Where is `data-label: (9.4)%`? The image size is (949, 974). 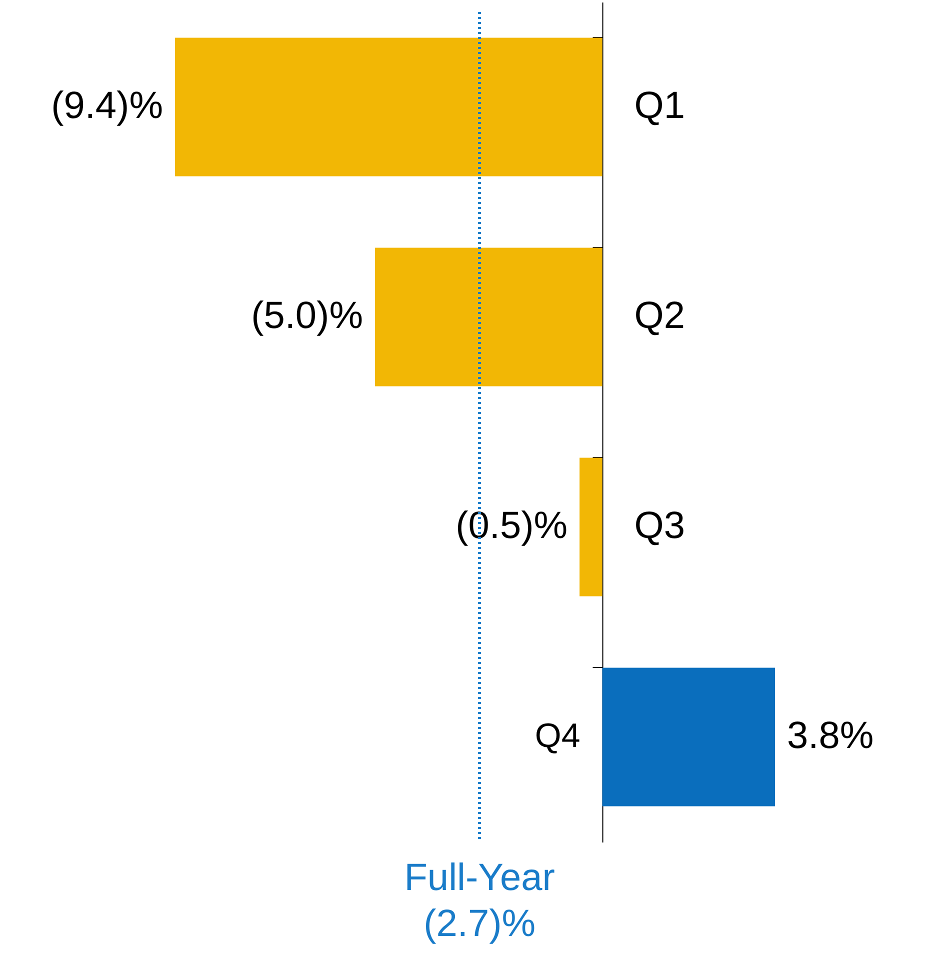 data-label: (9.4)% is located at coordinates (107, 106).